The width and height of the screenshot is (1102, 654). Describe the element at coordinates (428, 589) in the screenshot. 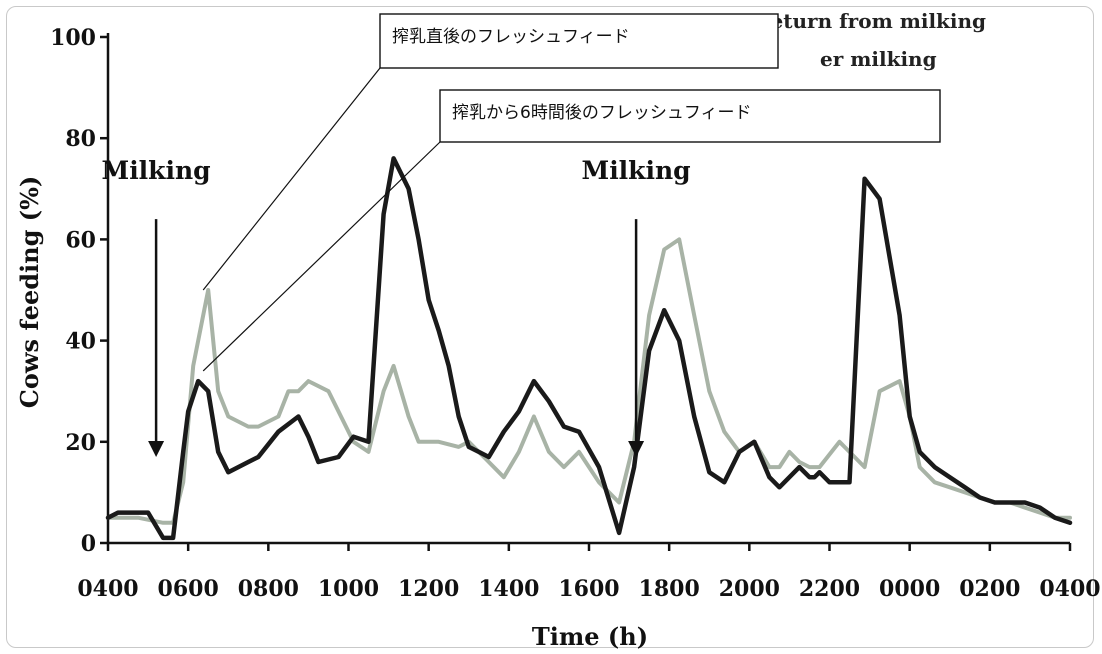

I see `x-tick-label: 1200` at that location.